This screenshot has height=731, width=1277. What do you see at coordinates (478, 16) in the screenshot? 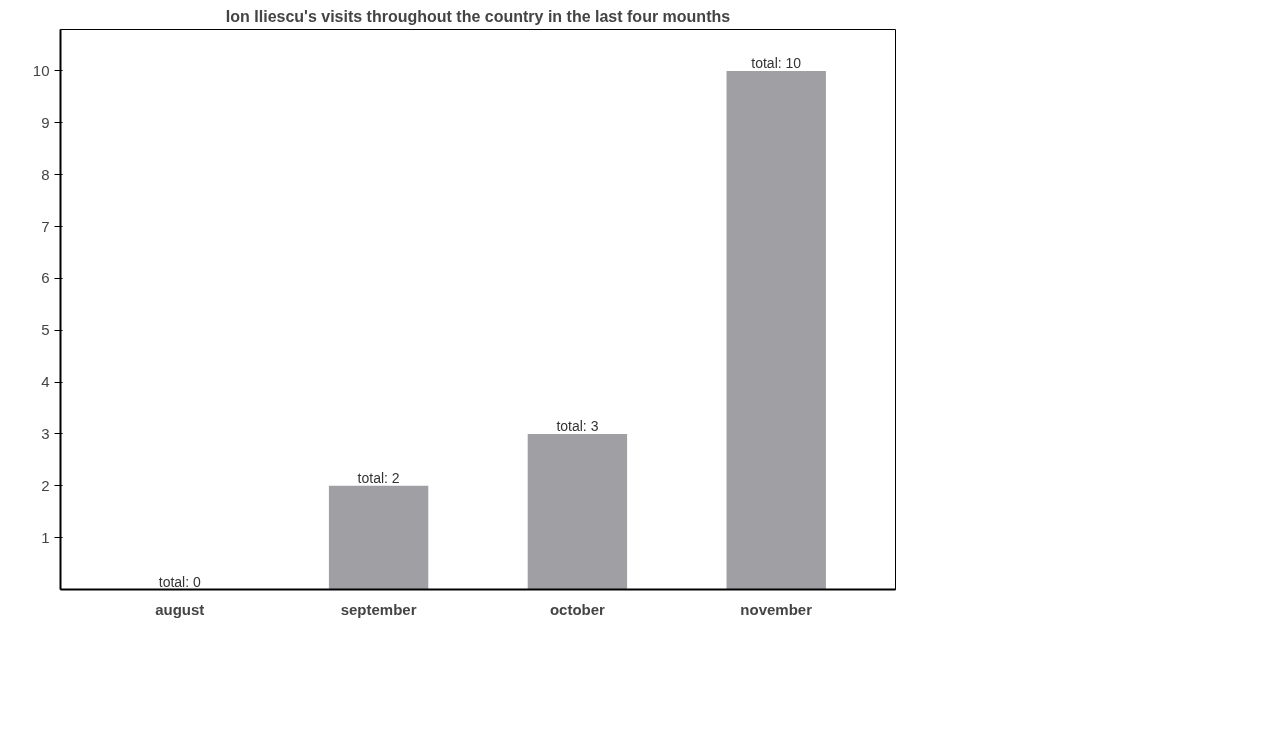
I see `chart-title: Ion Iliescu's visits throughout the country in the last four mounths` at bounding box center [478, 16].